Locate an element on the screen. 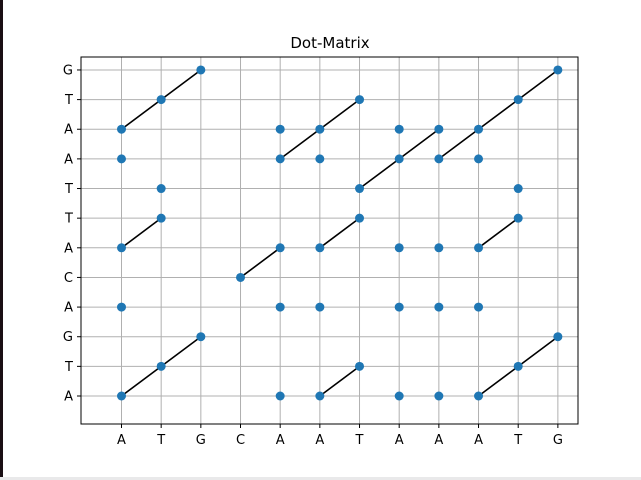  y-tick-label: C is located at coordinates (68, 278).